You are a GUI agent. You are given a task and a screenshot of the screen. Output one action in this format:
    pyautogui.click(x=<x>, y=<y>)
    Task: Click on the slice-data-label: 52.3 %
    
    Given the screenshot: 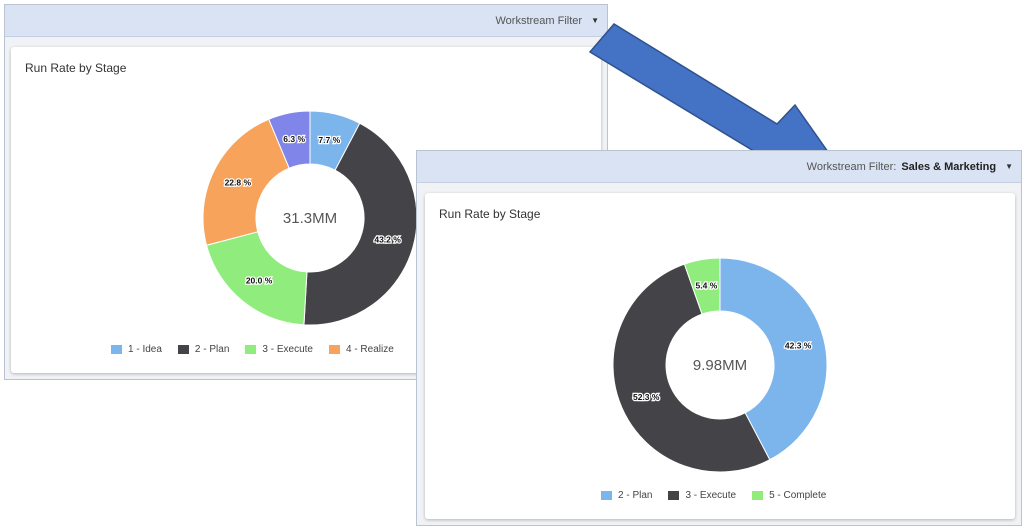 What is the action you would take?
    pyautogui.click(x=646, y=397)
    